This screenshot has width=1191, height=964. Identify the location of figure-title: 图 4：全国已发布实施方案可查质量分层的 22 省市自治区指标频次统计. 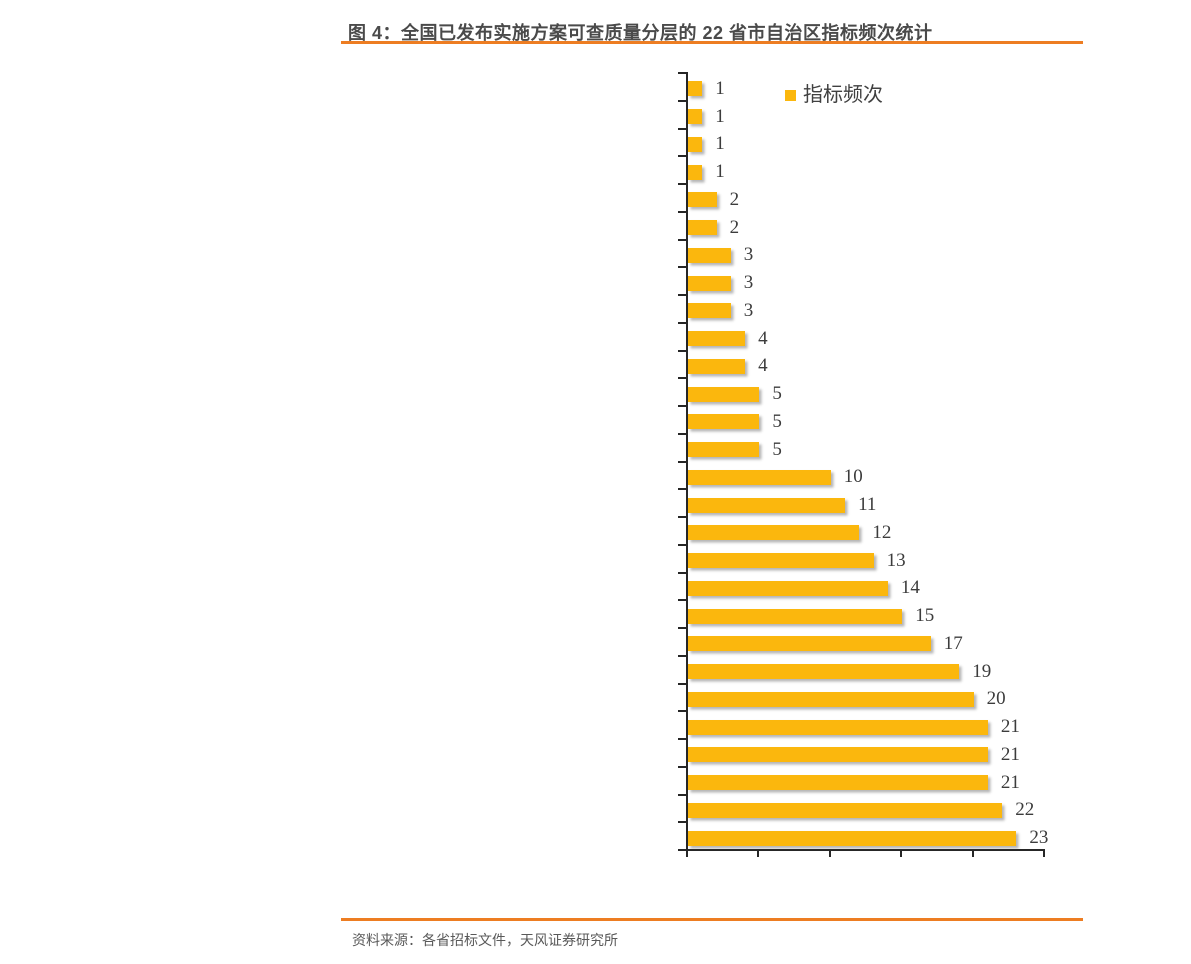
(640, 33).